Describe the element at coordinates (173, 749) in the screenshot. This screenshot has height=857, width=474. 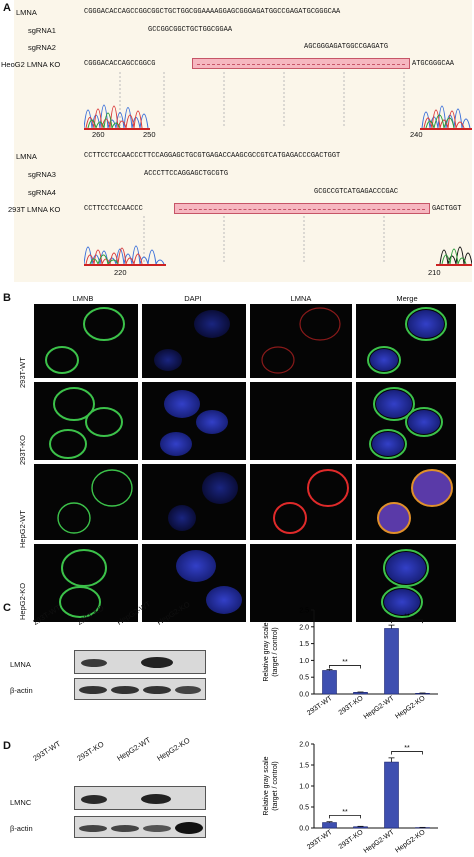
I see `lane-label: HepG2-KO` at that location.